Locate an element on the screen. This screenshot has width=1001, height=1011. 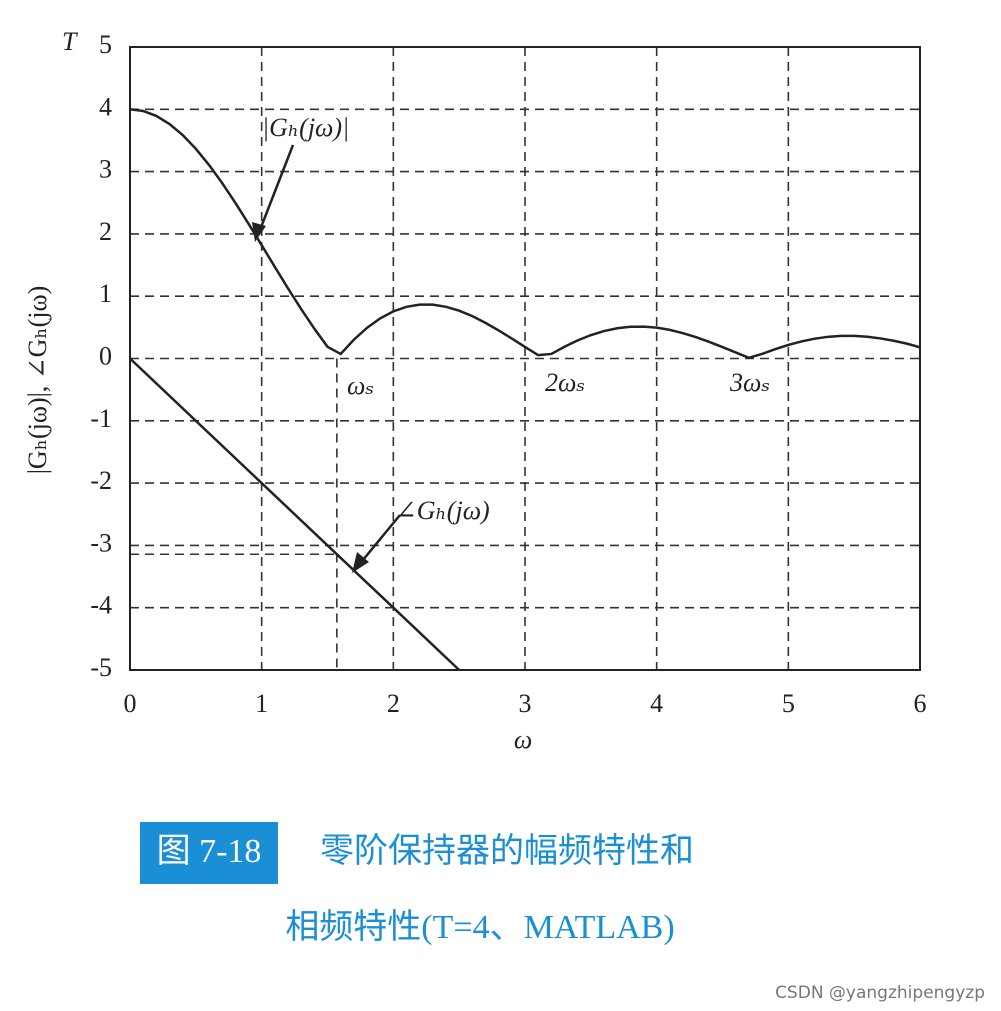
y-top-label: T is located at coordinates (70, 41).